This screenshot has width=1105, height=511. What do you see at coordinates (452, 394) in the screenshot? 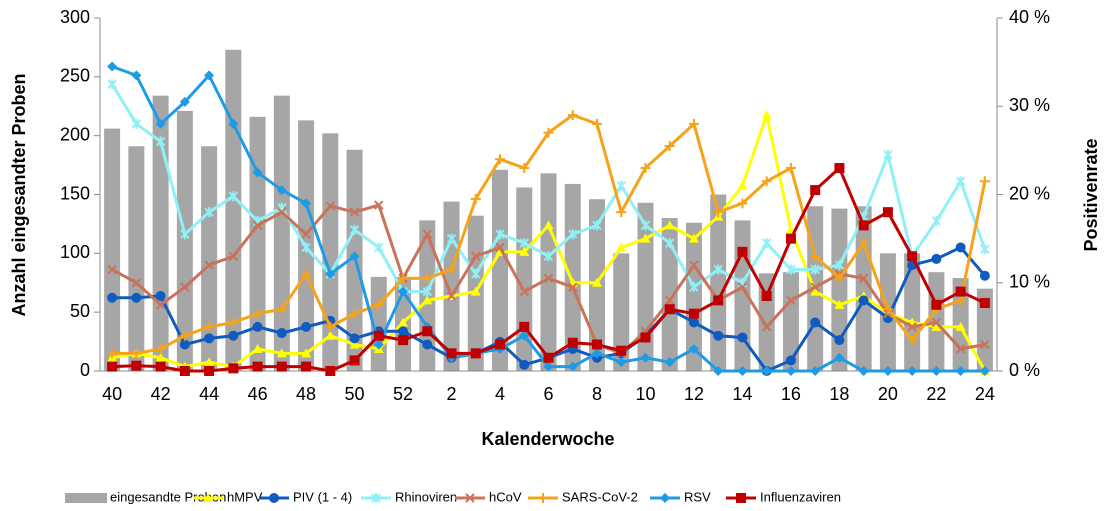
I see `x-tick-label: 2` at bounding box center [452, 394].